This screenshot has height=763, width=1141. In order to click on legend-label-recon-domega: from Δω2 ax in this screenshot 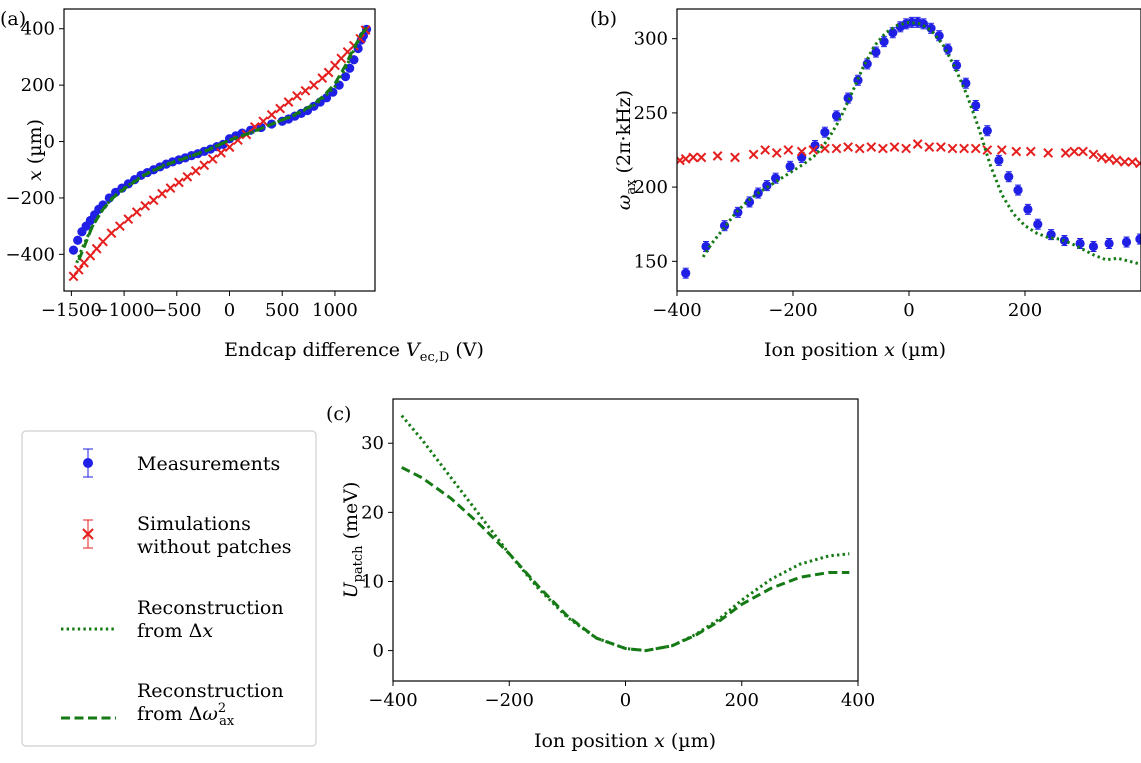, I will do `click(186, 715)`.